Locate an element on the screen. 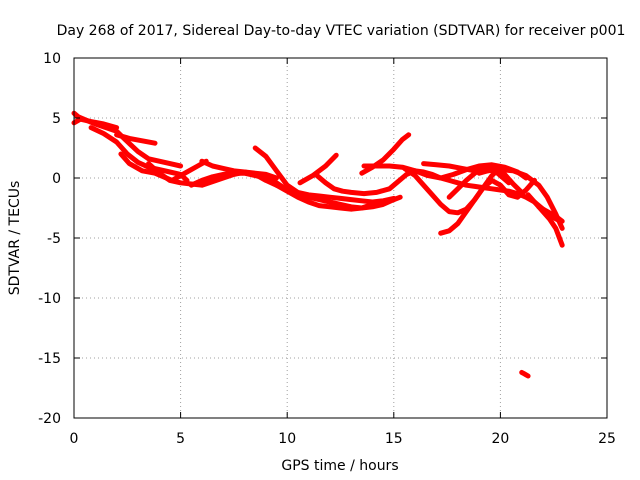  x-tick-labels: 0 5 10 15 20 25 is located at coordinates (343, 439).